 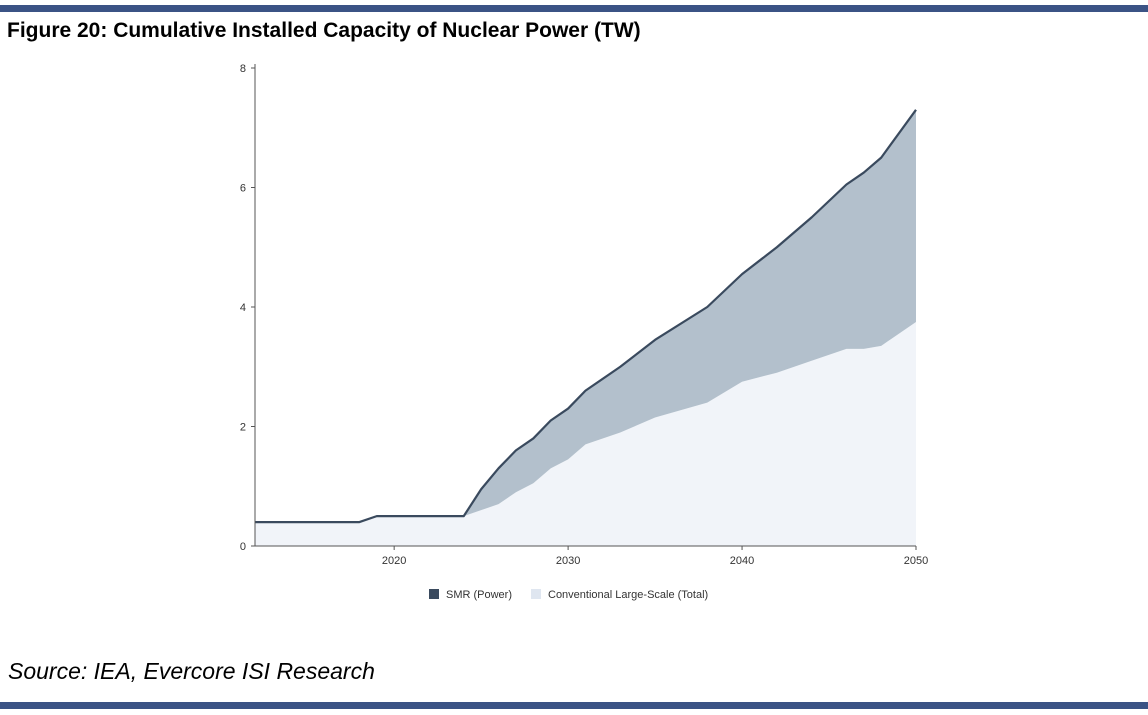 I want to click on top-rule, so click(x=574, y=8).